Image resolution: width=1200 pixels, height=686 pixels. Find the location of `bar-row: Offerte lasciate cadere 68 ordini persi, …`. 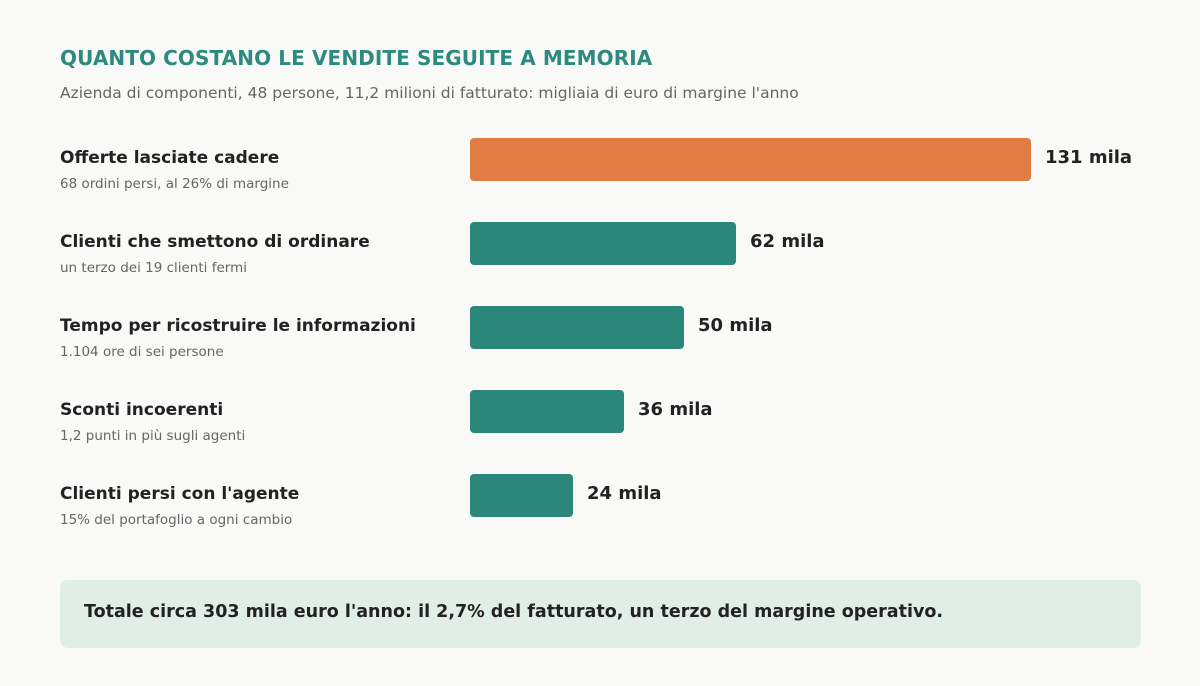

bar-row: Offerte lasciate cadere 68 ordini persi, … is located at coordinates (600, 185).